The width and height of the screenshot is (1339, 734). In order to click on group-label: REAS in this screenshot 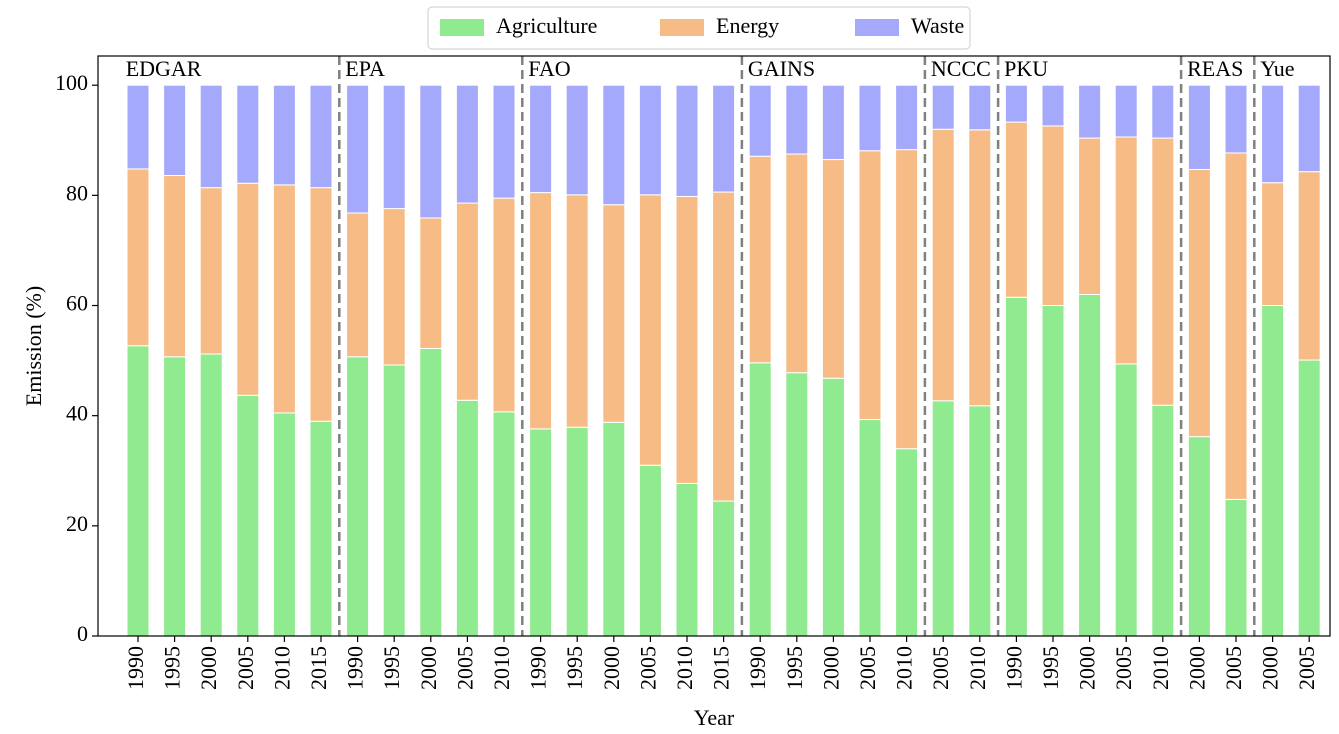, I will do `click(1215, 68)`.